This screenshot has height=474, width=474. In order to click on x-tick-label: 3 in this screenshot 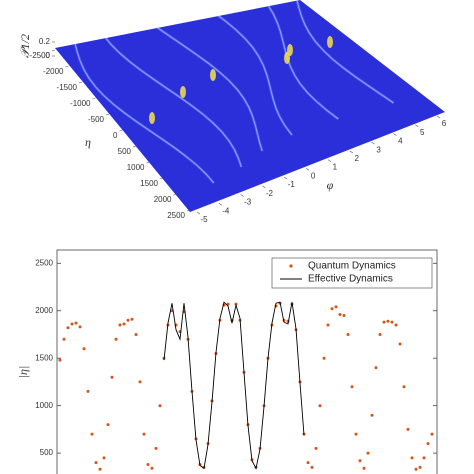, I will do `click(378, 149)`.